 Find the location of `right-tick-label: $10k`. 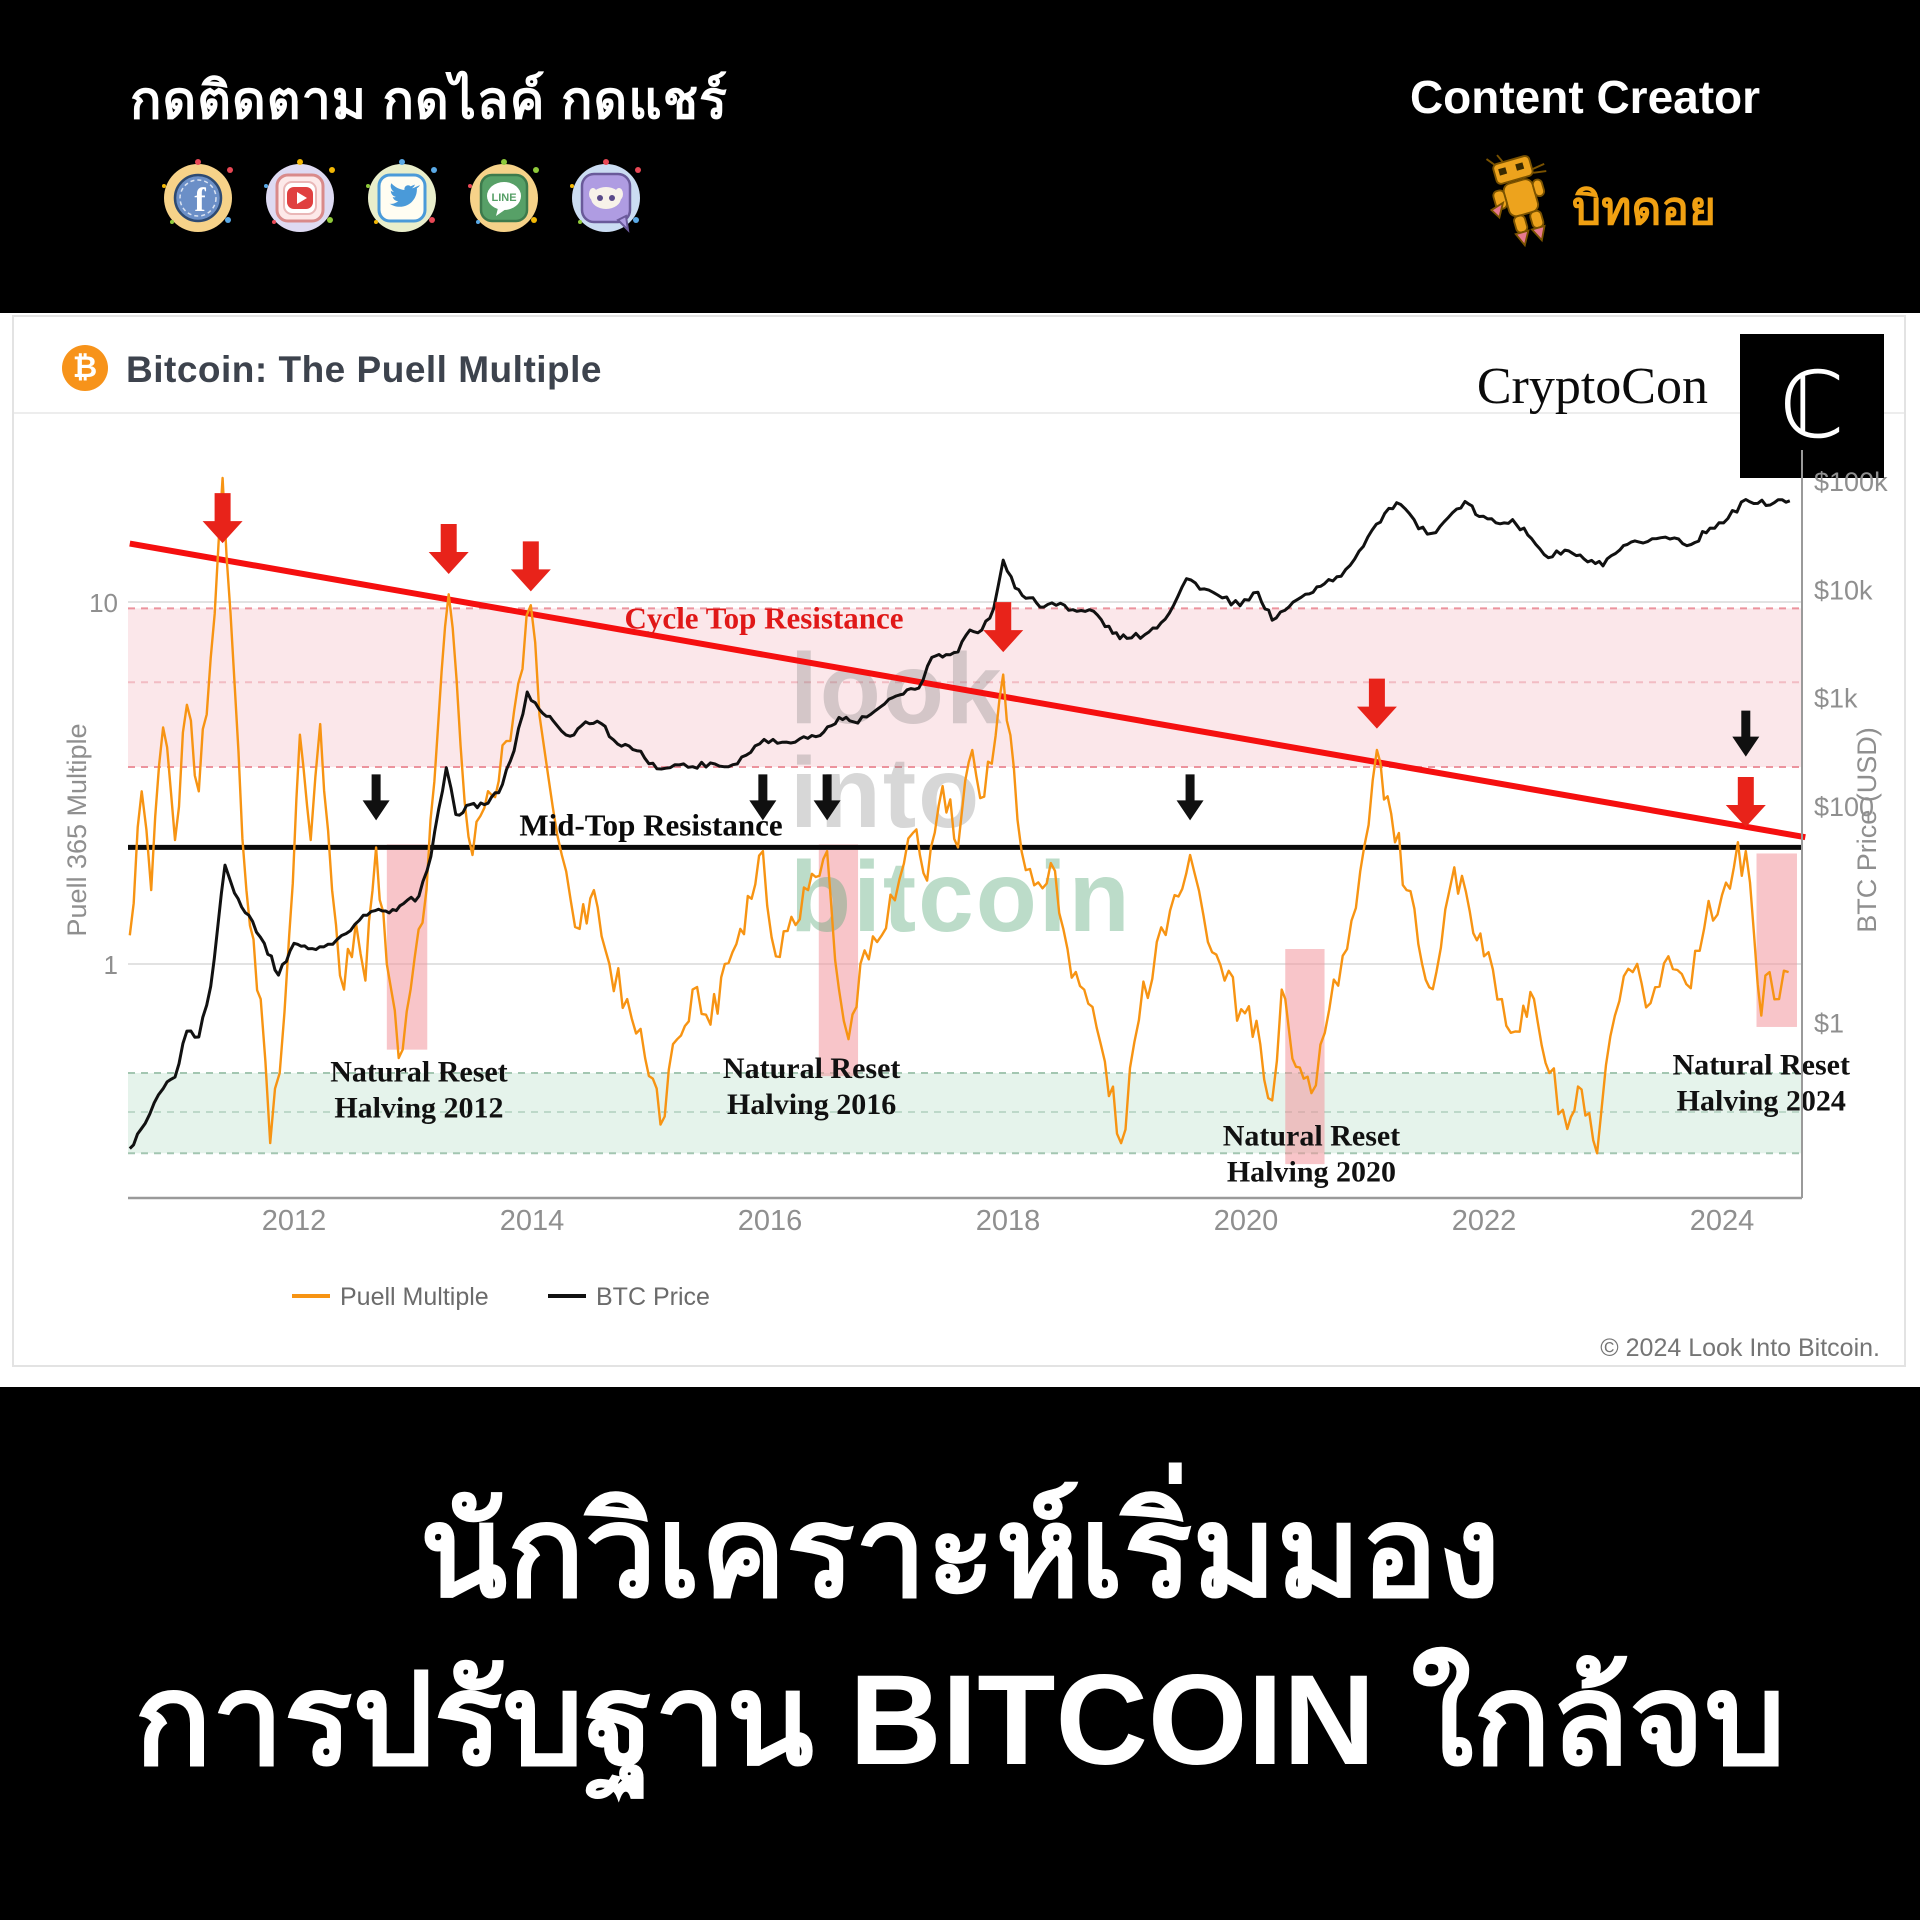

right-tick-label: $10k is located at coordinates (1843, 590).